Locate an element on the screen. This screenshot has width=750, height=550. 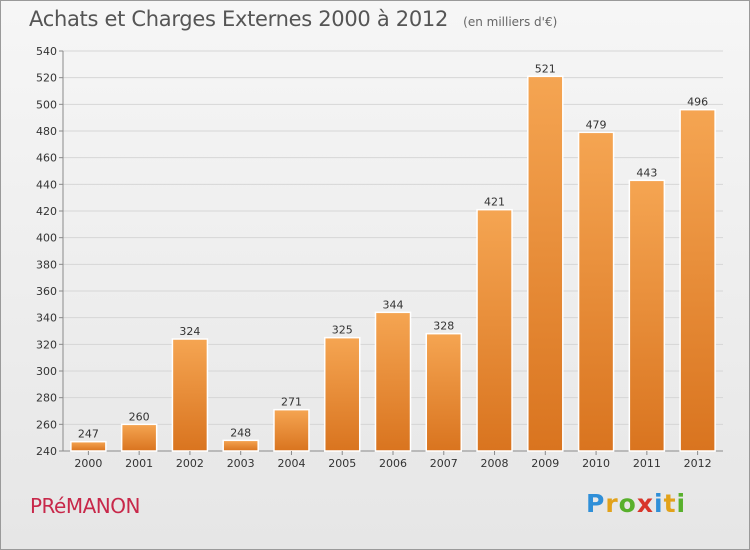
y-tick-label: 460 is located at coordinates (46, 158).